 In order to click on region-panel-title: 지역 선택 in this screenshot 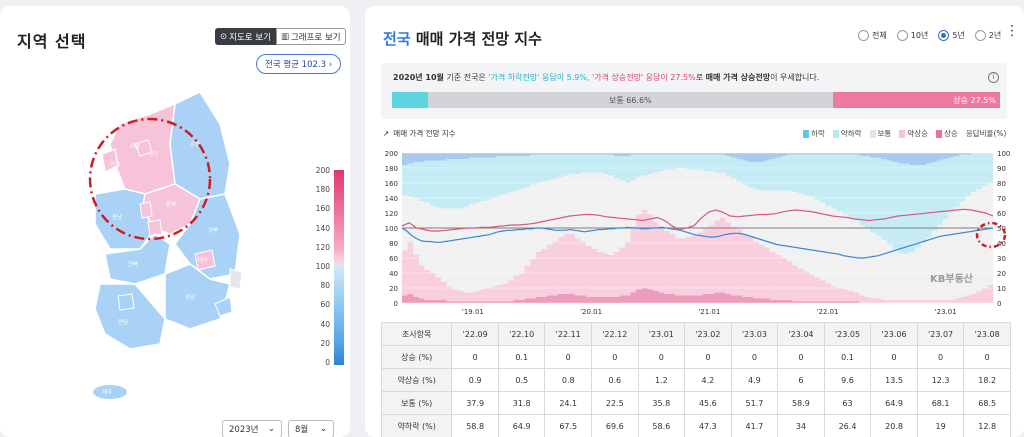, I will do `click(52, 41)`.